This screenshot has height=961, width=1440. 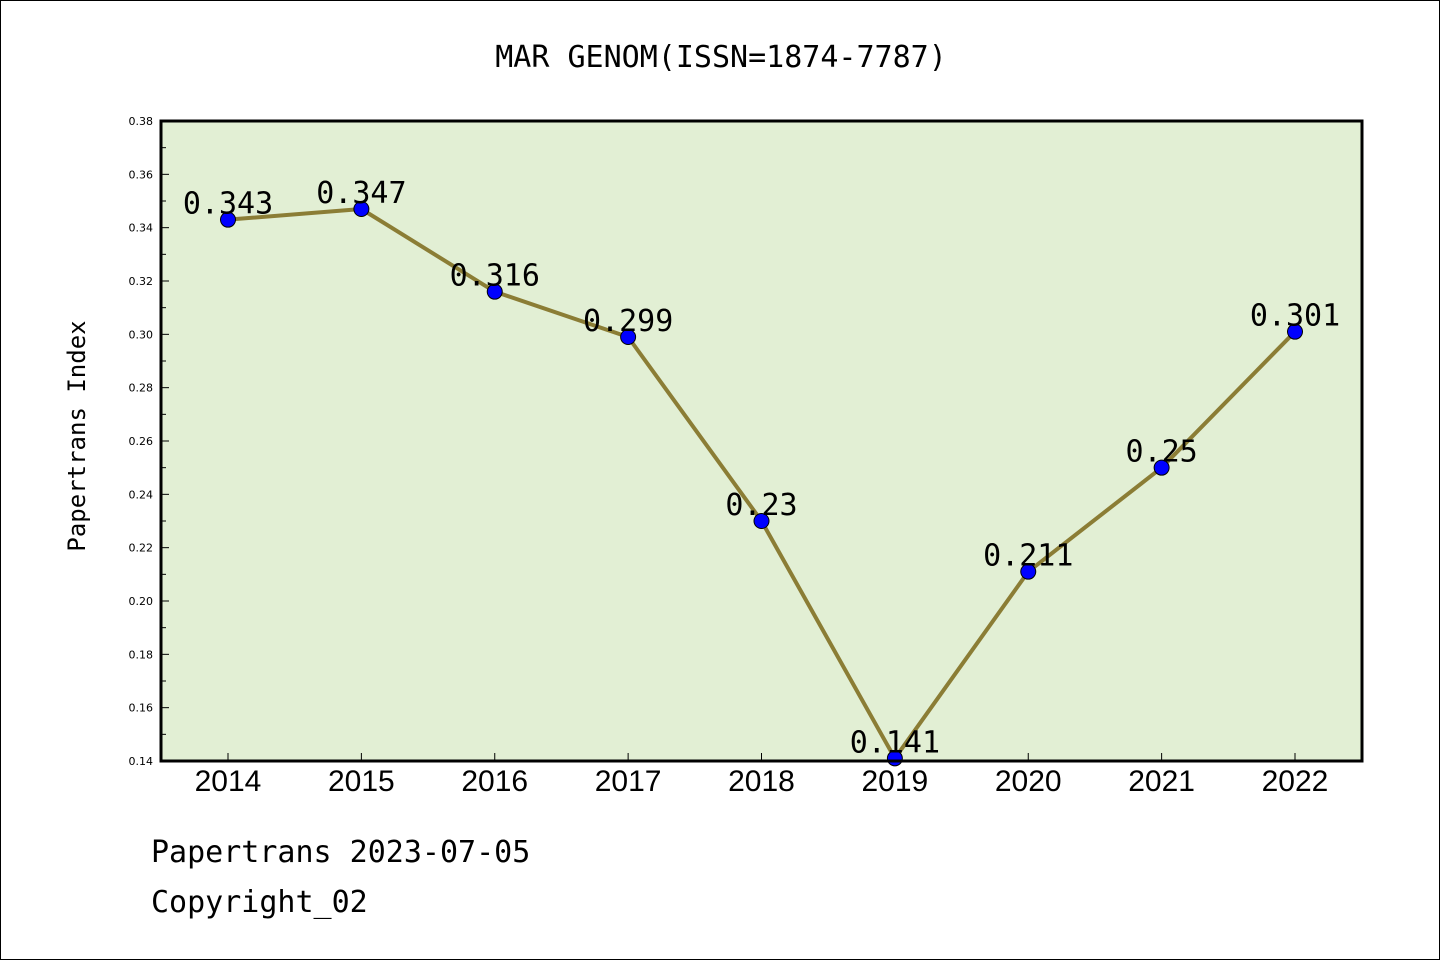 What do you see at coordinates (1028, 556) in the screenshot?
I see `data-label: 0.211` at bounding box center [1028, 556].